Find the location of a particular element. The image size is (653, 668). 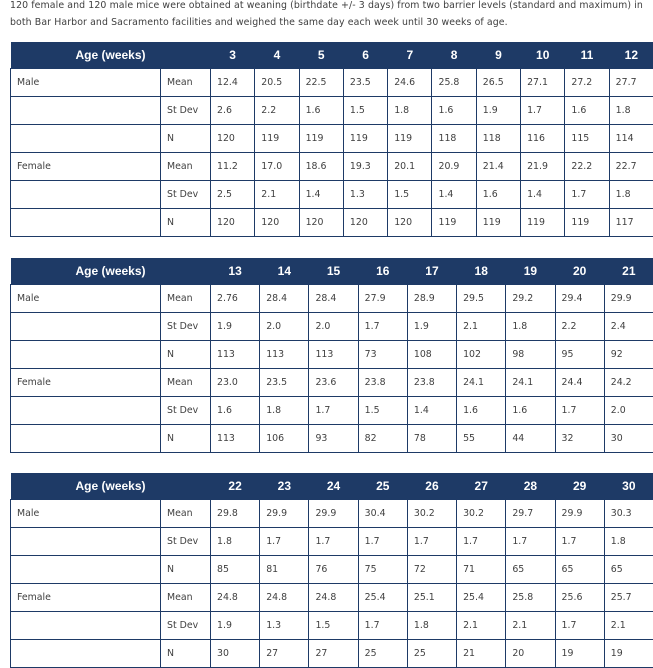

value-cell: 28.4 is located at coordinates (284, 299).